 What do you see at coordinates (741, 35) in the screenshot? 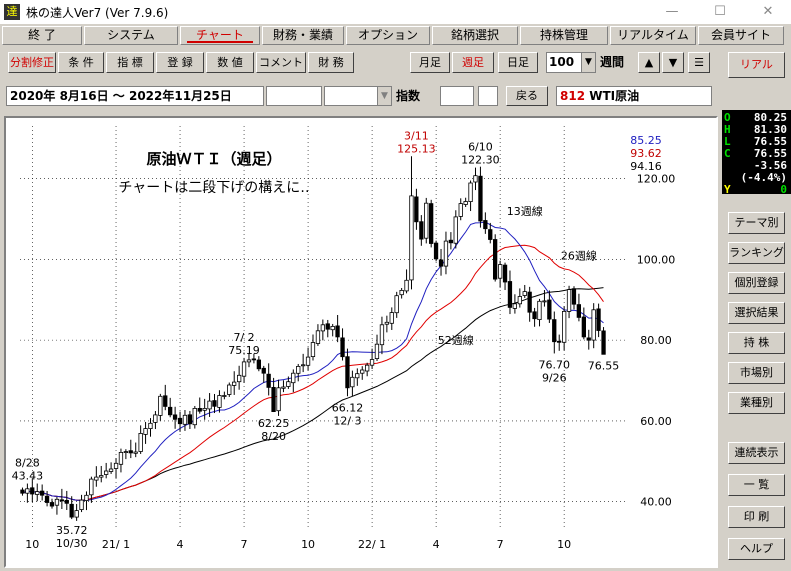
I see `menu-member-site: 会員サイト` at bounding box center [741, 35].